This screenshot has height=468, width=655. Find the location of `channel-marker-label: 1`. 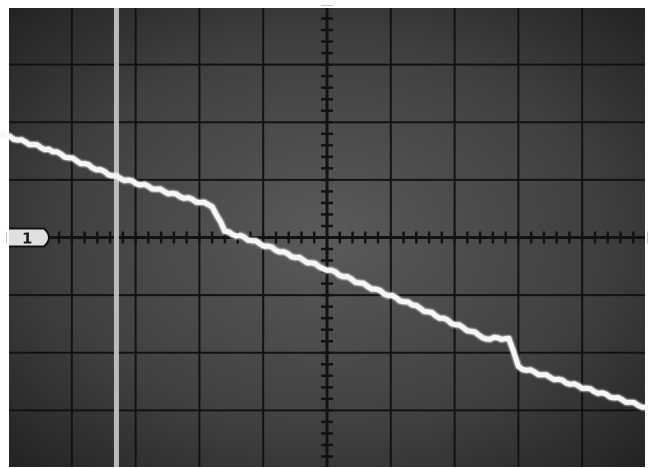

channel-marker-label: 1 is located at coordinates (27, 239).